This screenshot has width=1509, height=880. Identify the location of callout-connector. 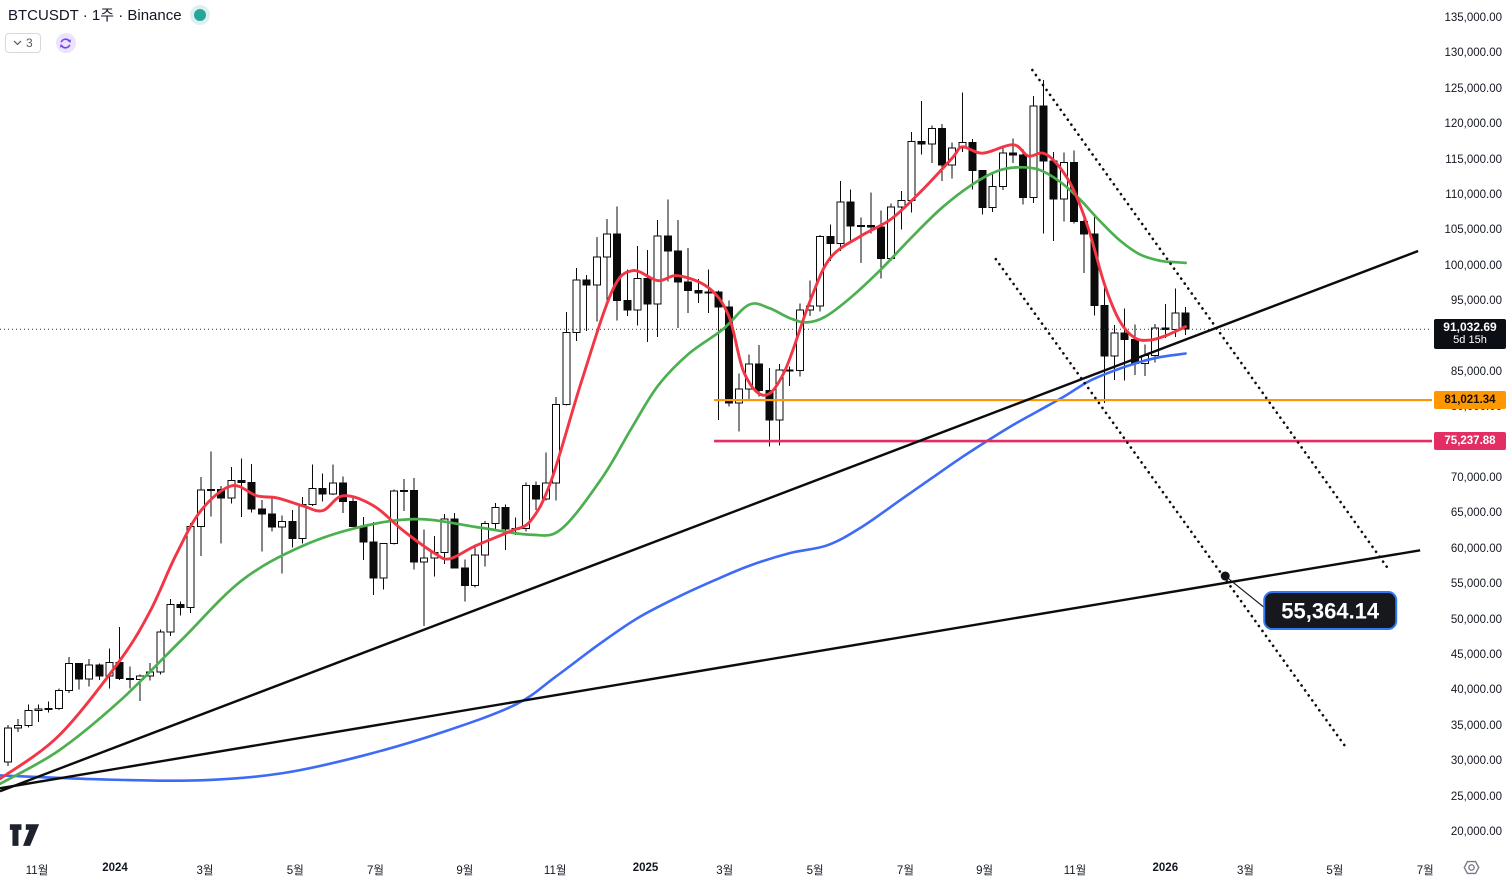
(1245, 592).